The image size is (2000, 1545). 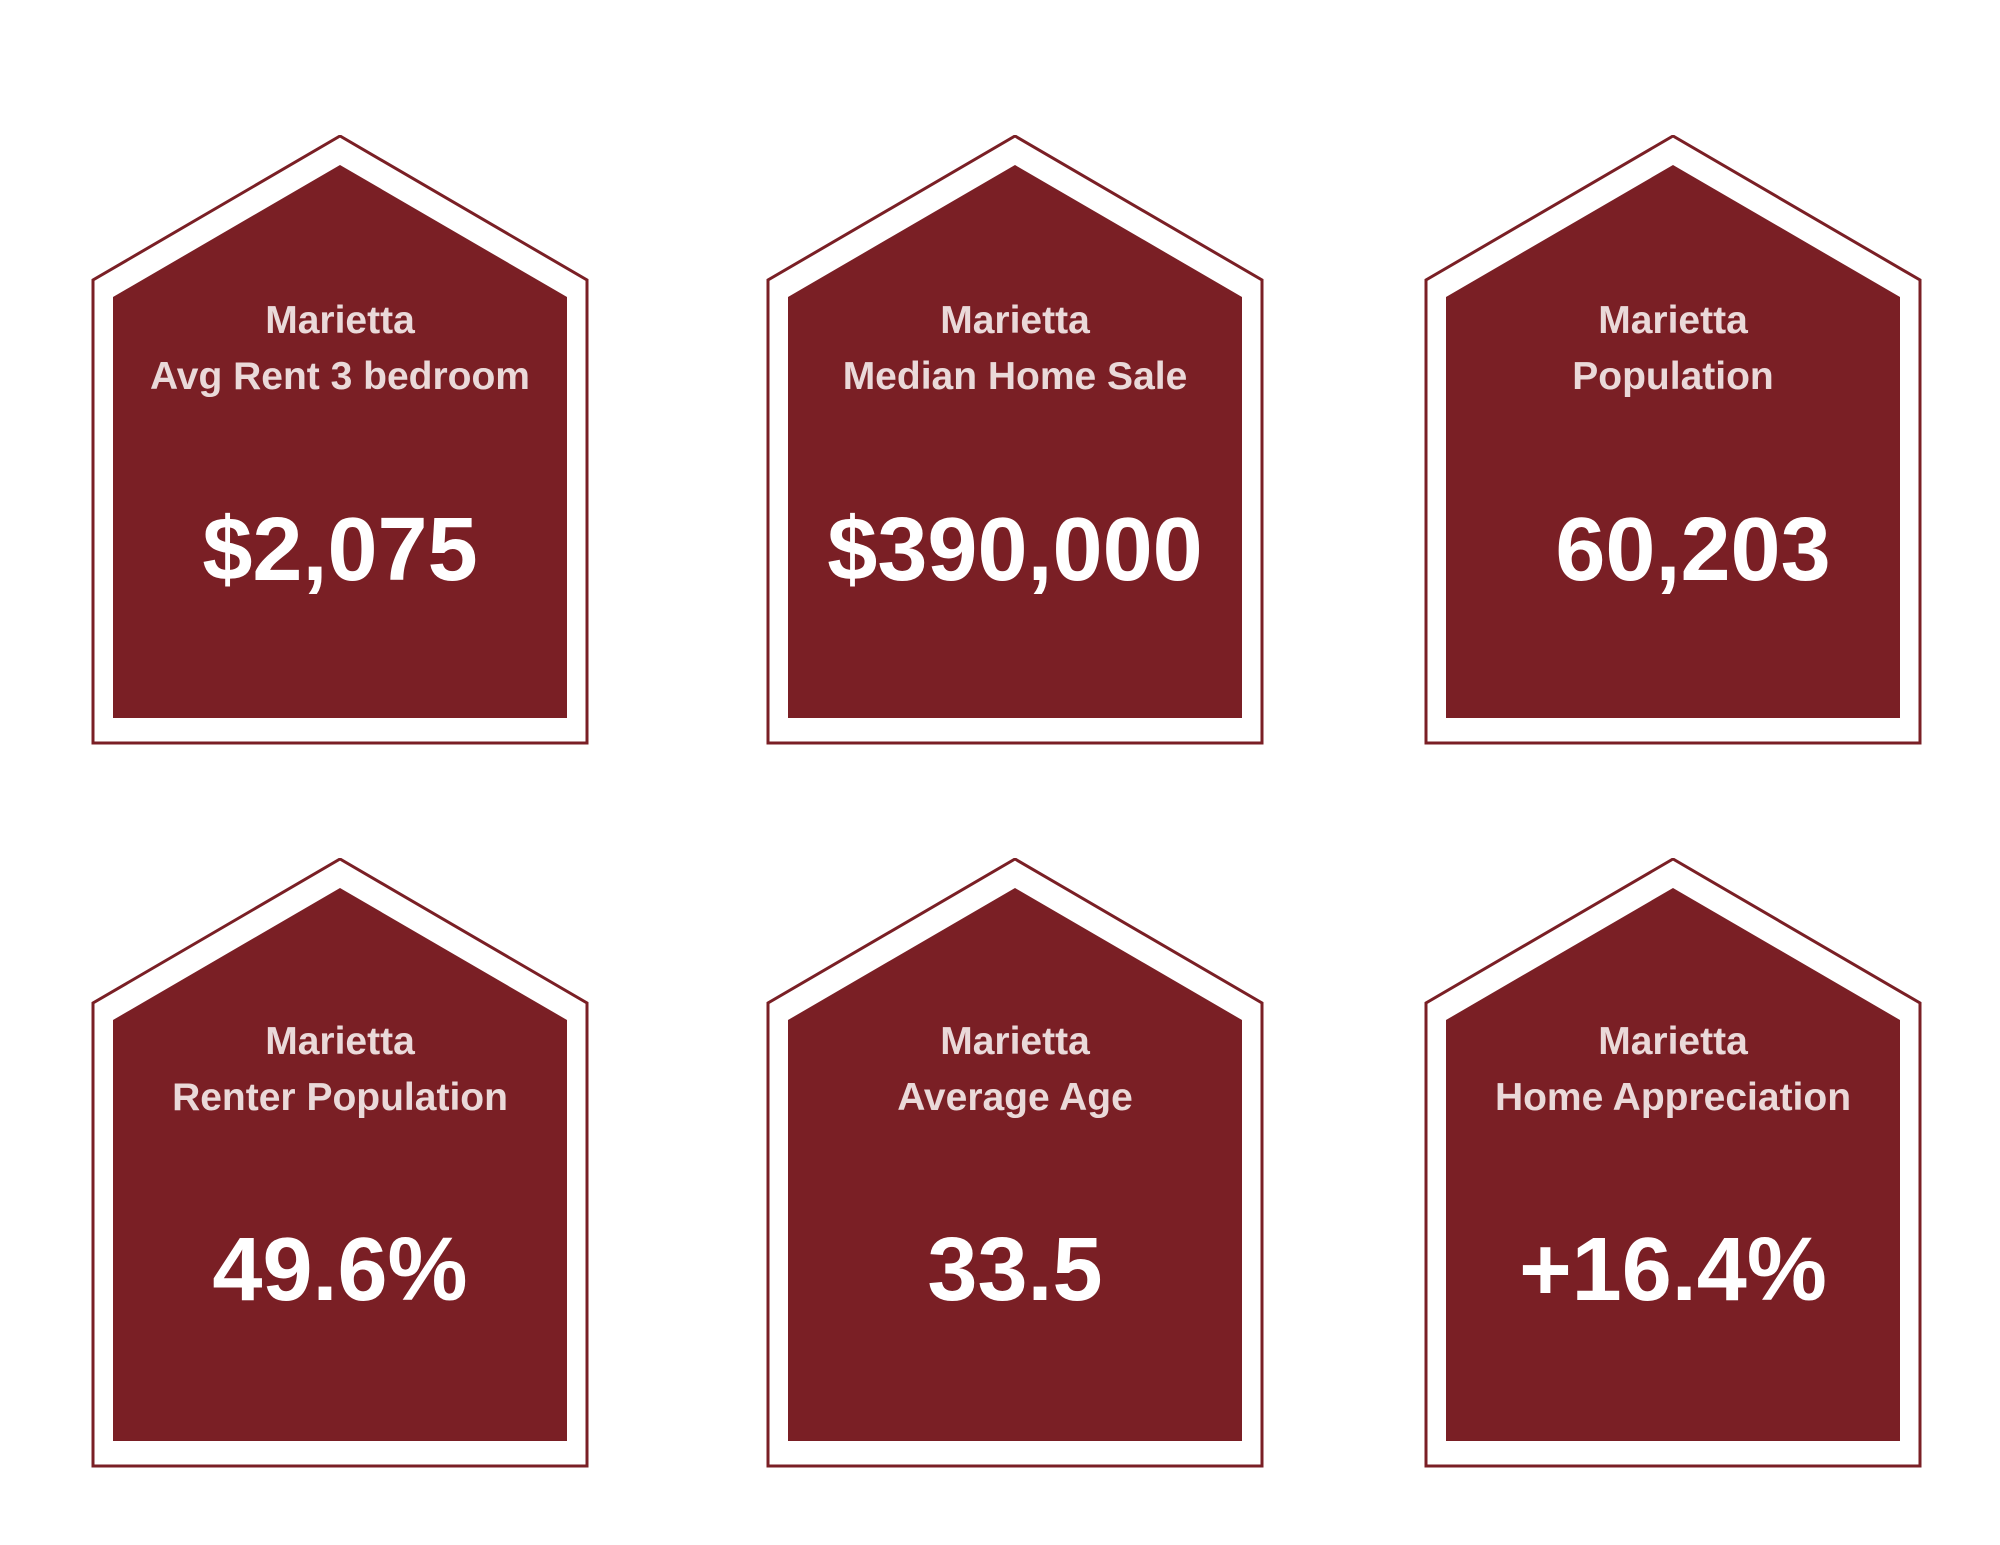 What do you see at coordinates (1673, 376) in the screenshot?
I see `metric-label: Population` at bounding box center [1673, 376].